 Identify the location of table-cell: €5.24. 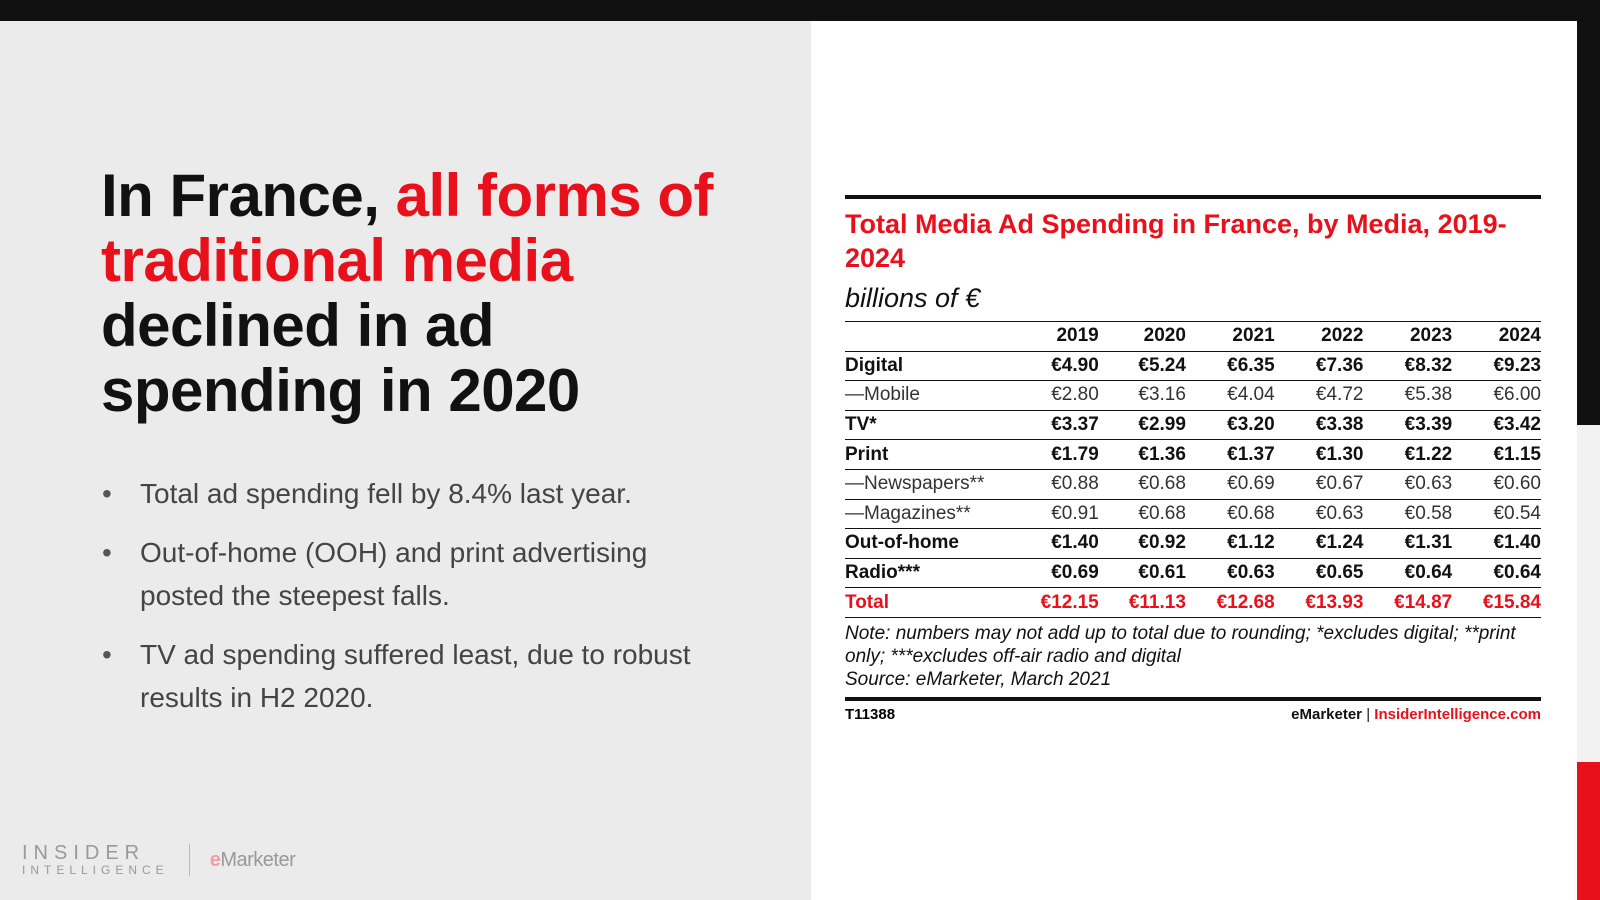
(1142, 366).